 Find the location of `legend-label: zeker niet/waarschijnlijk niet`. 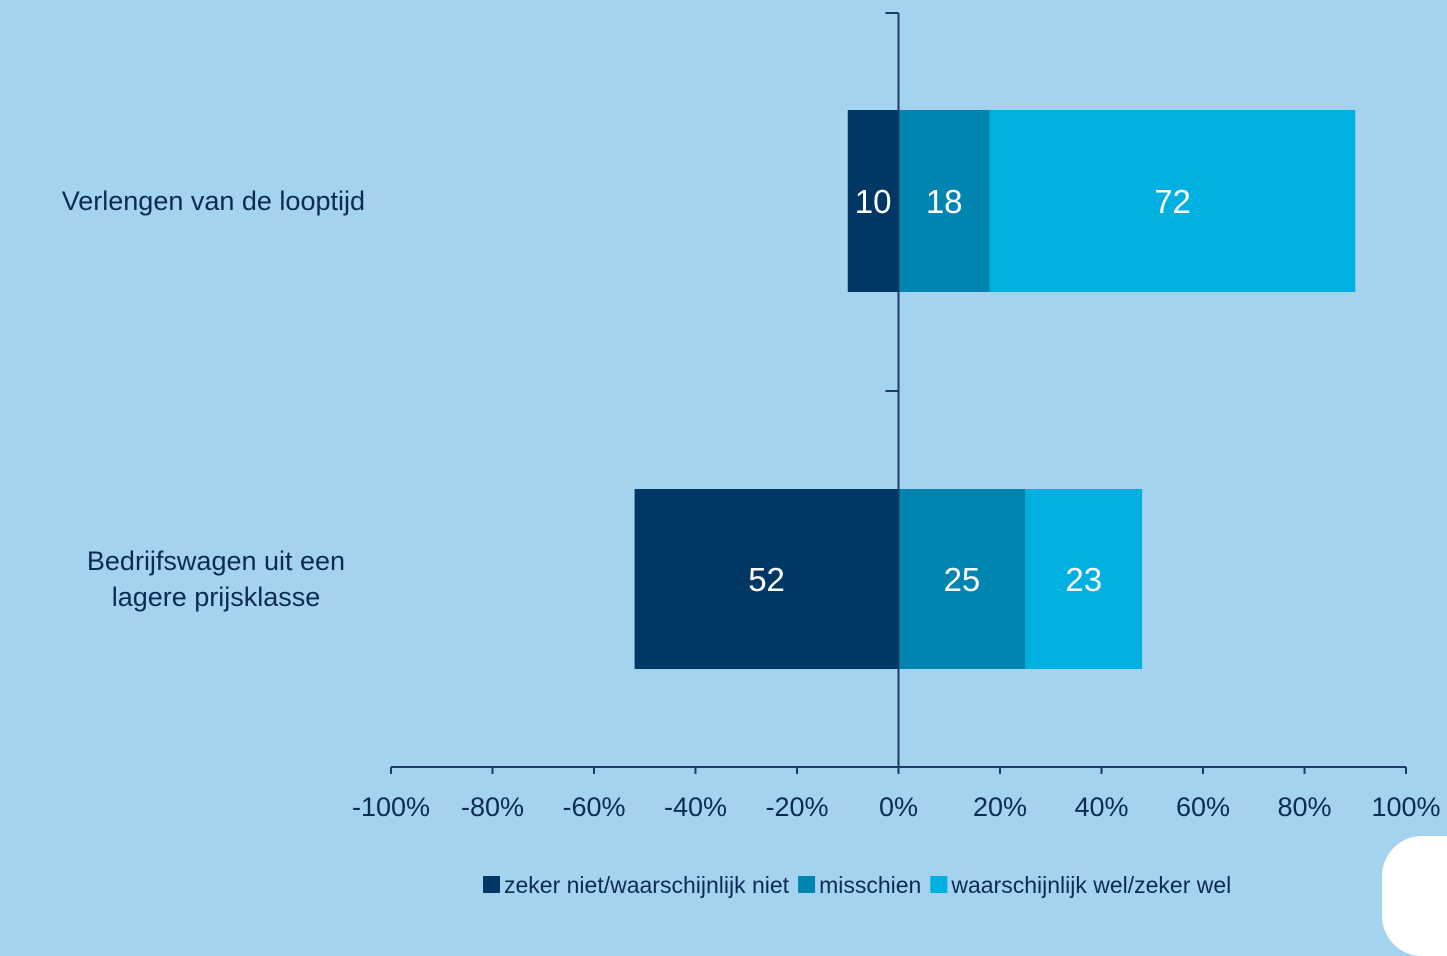

legend-label: zeker niet/waarschijnlijk niet is located at coordinates (647, 885).